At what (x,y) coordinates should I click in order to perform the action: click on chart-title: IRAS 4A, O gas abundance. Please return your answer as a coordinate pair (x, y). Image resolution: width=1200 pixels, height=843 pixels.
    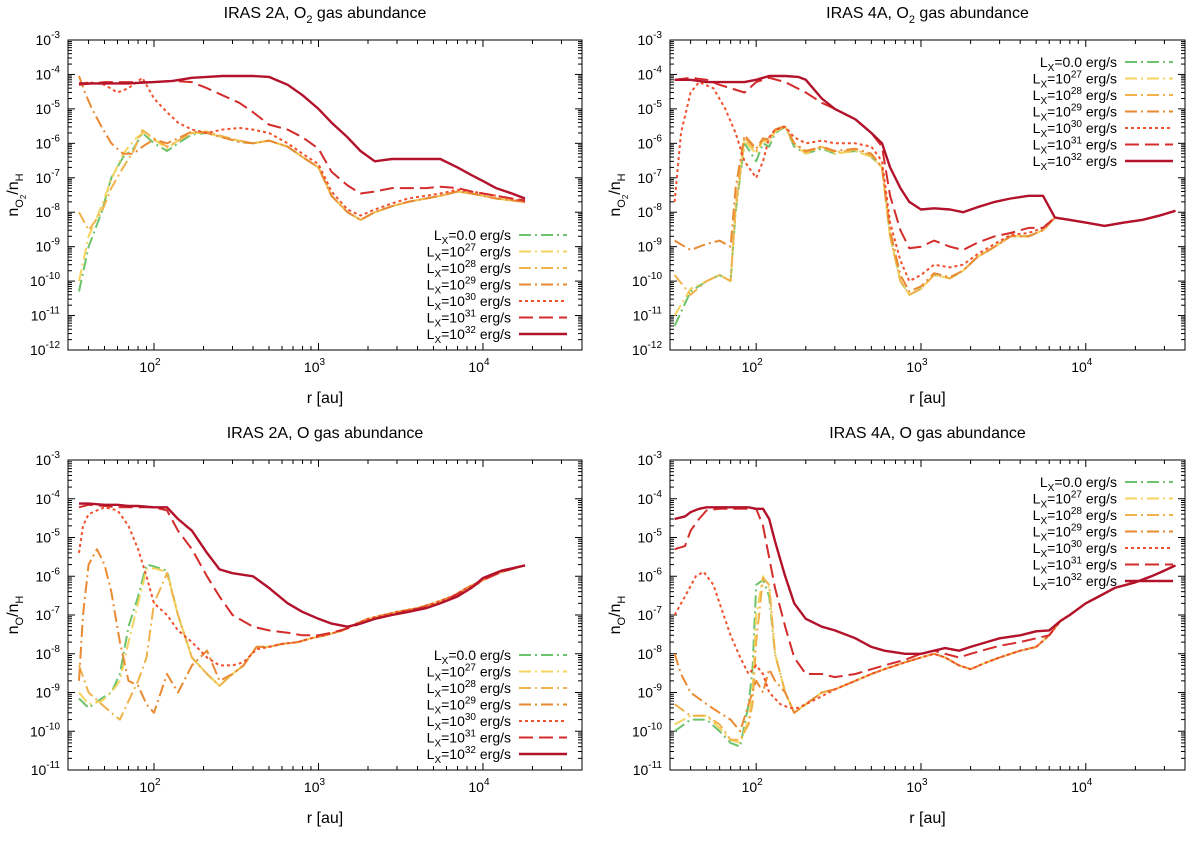
    Looking at the image, I should click on (927, 433).